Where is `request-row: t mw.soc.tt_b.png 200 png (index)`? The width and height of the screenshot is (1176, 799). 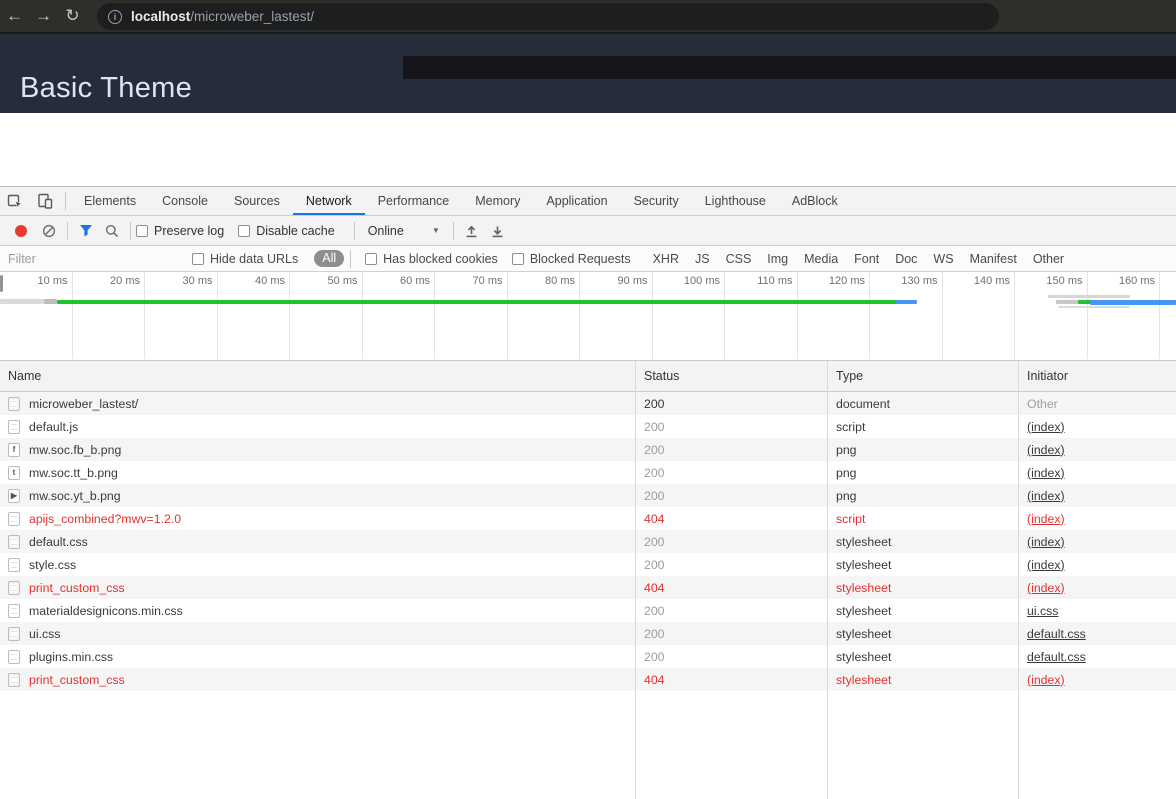
request-row: t mw.soc.tt_b.png 200 png (index) is located at coordinates (588, 472).